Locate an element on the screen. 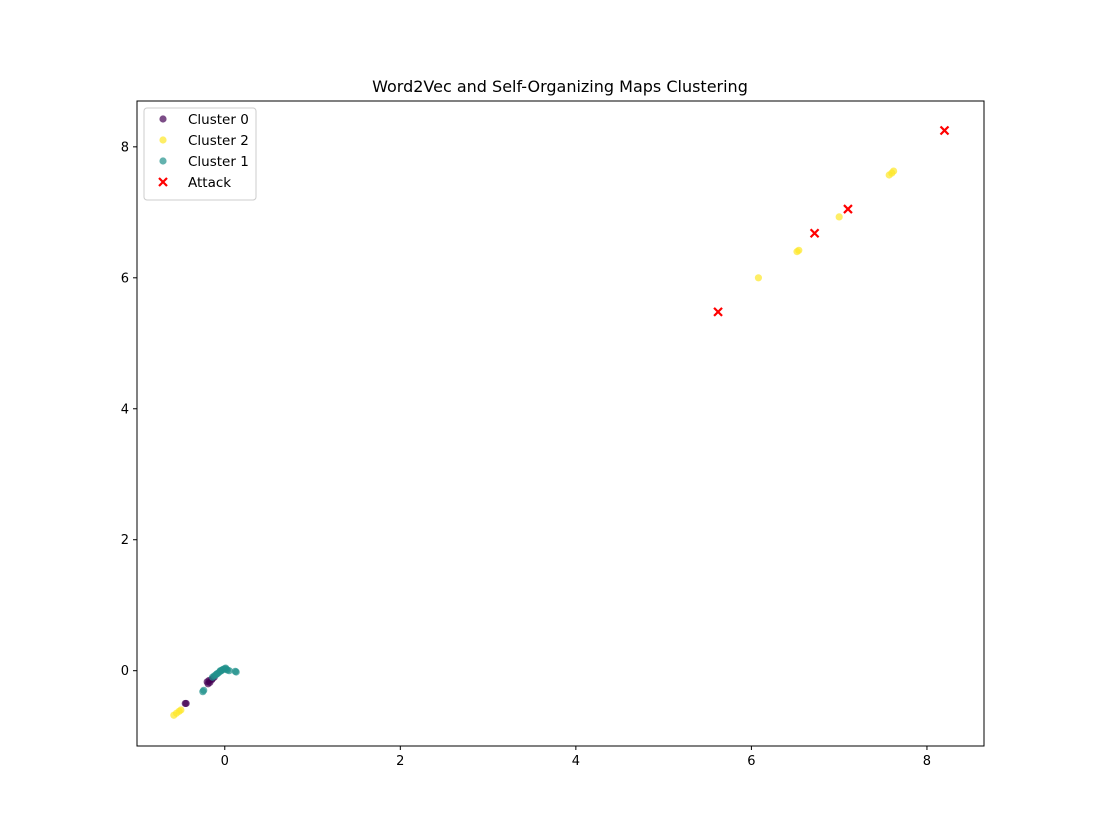  x-tick-label: 6 is located at coordinates (751, 761).